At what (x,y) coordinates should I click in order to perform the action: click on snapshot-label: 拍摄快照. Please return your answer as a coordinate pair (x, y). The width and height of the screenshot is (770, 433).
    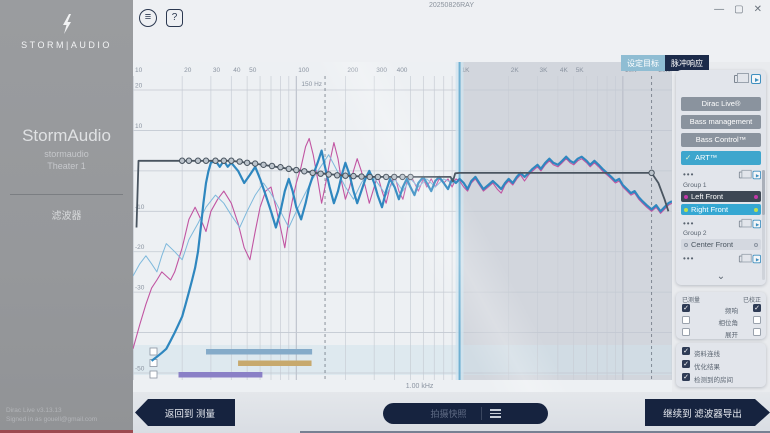
    Looking at the image, I should click on (448, 414).